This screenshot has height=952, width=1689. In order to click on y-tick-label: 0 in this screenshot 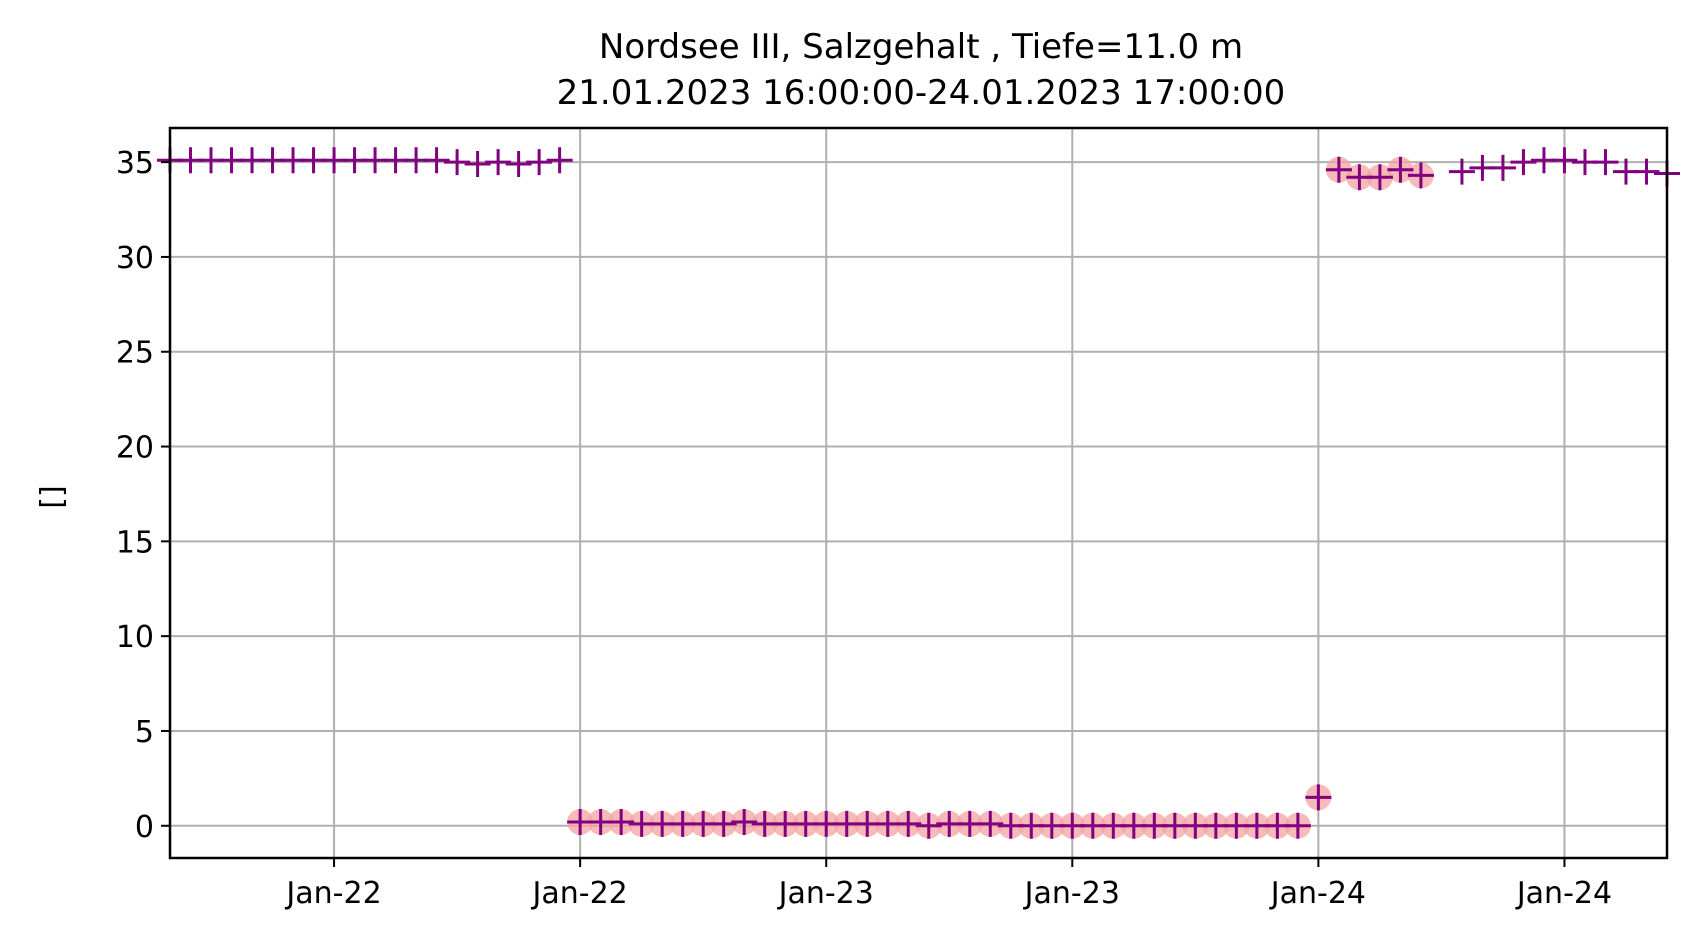, I will do `click(144, 827)`.